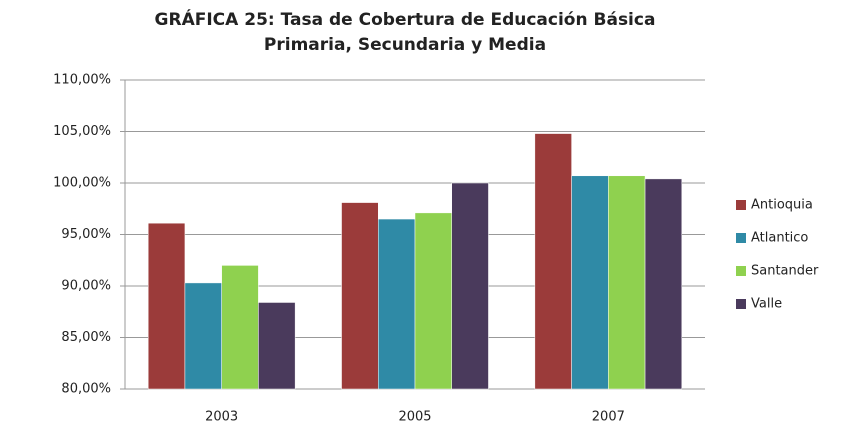 The width and height of the screenshot is (846, 428). What do you see at coordinates (86, 389) in the screenshot?
I see `y-tick-label: 80,00%` at bounding box center [86, 389].